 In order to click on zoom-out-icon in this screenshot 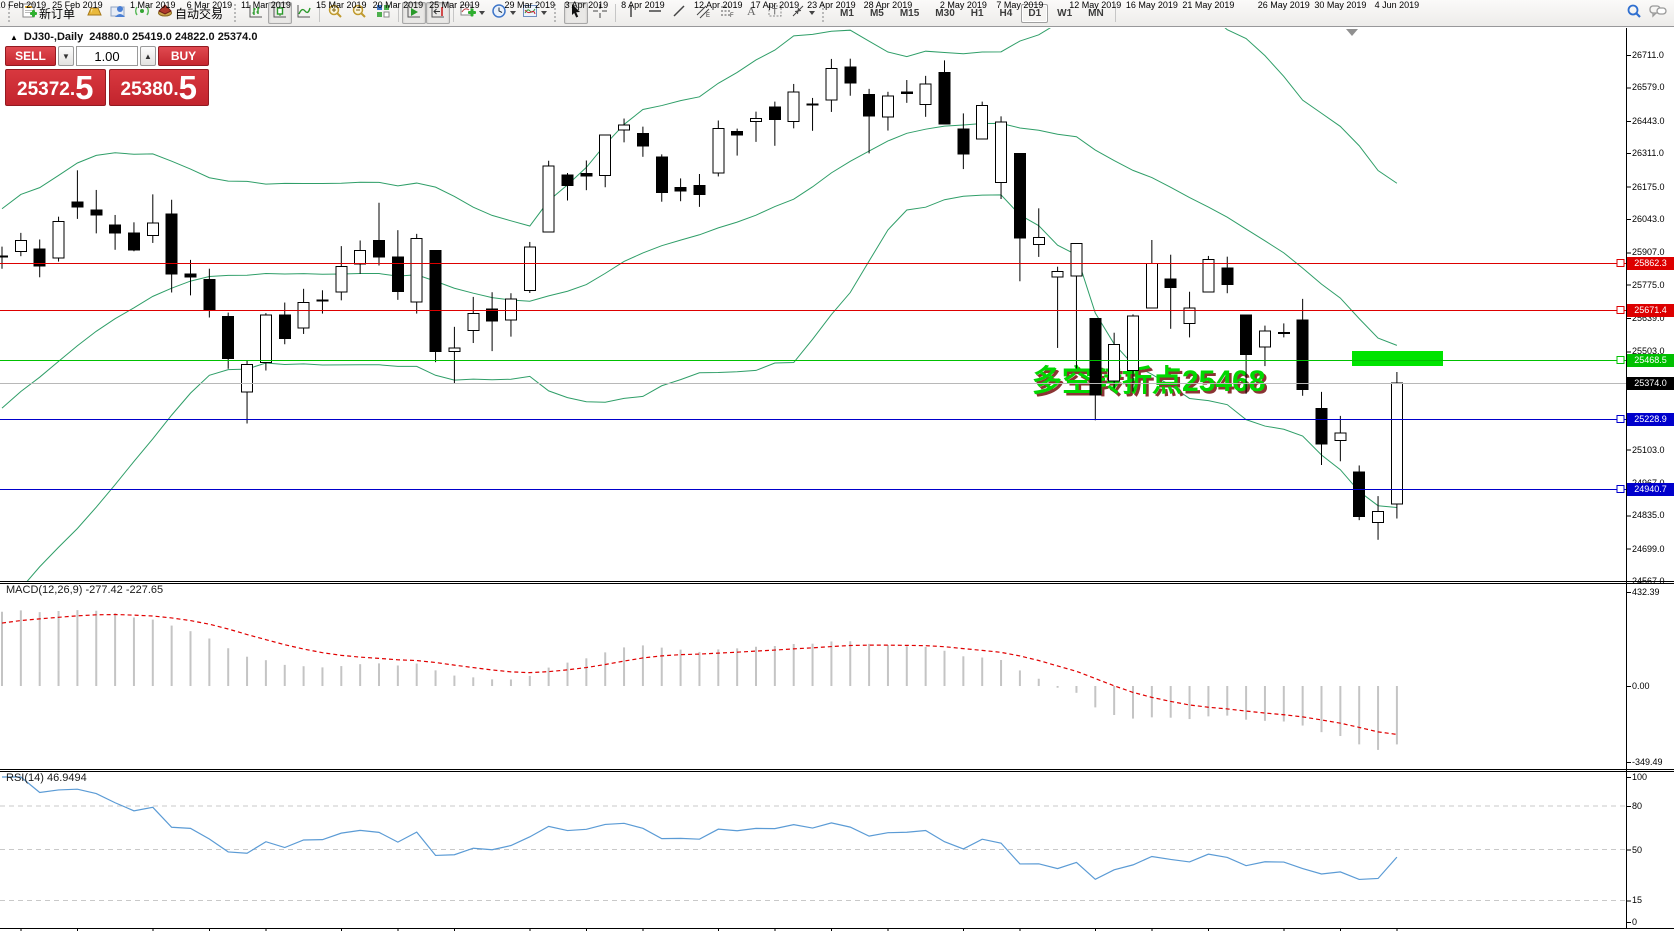, I will do `click(359, 13)`.